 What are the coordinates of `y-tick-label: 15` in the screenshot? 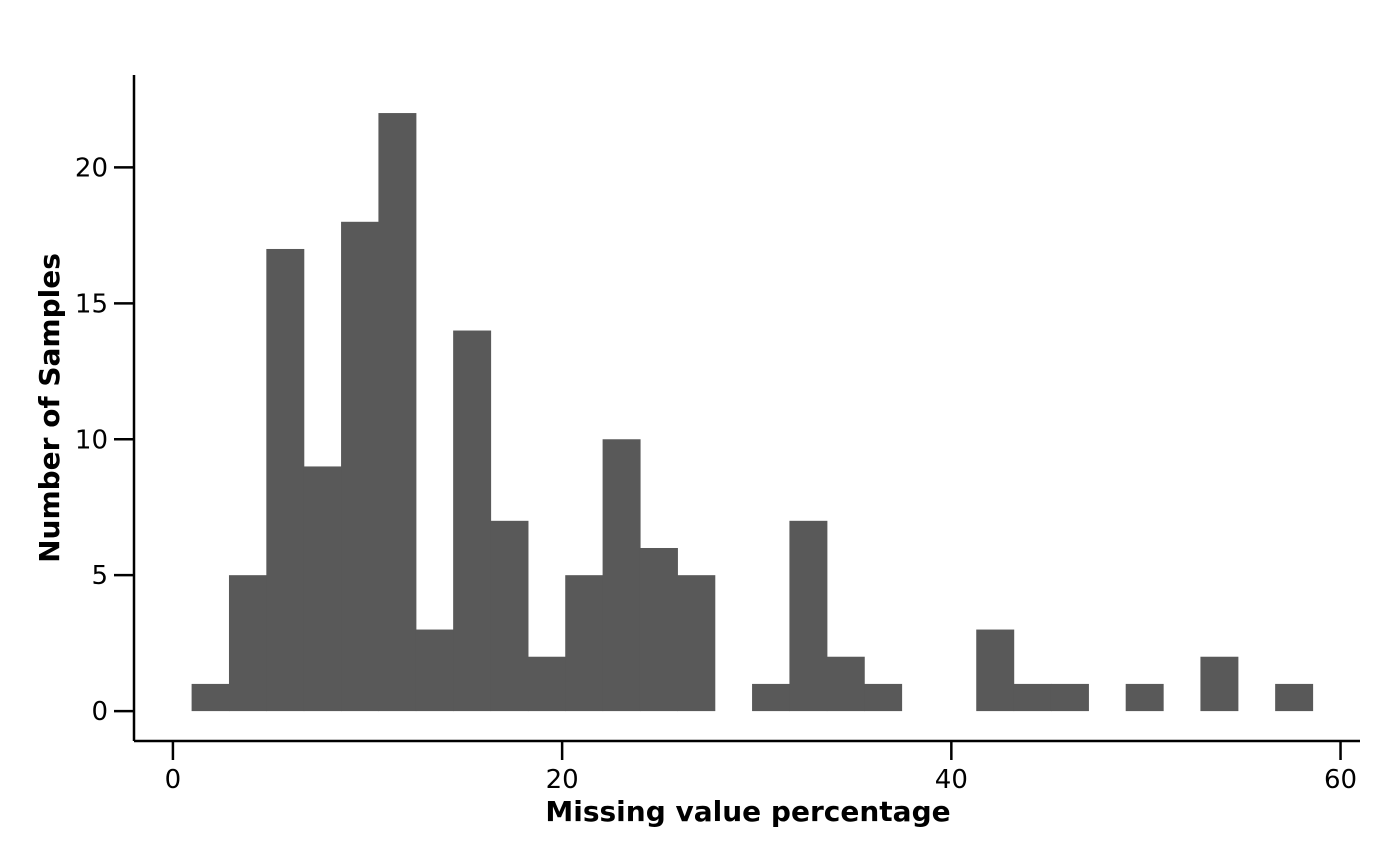 It's located at (91, 304).